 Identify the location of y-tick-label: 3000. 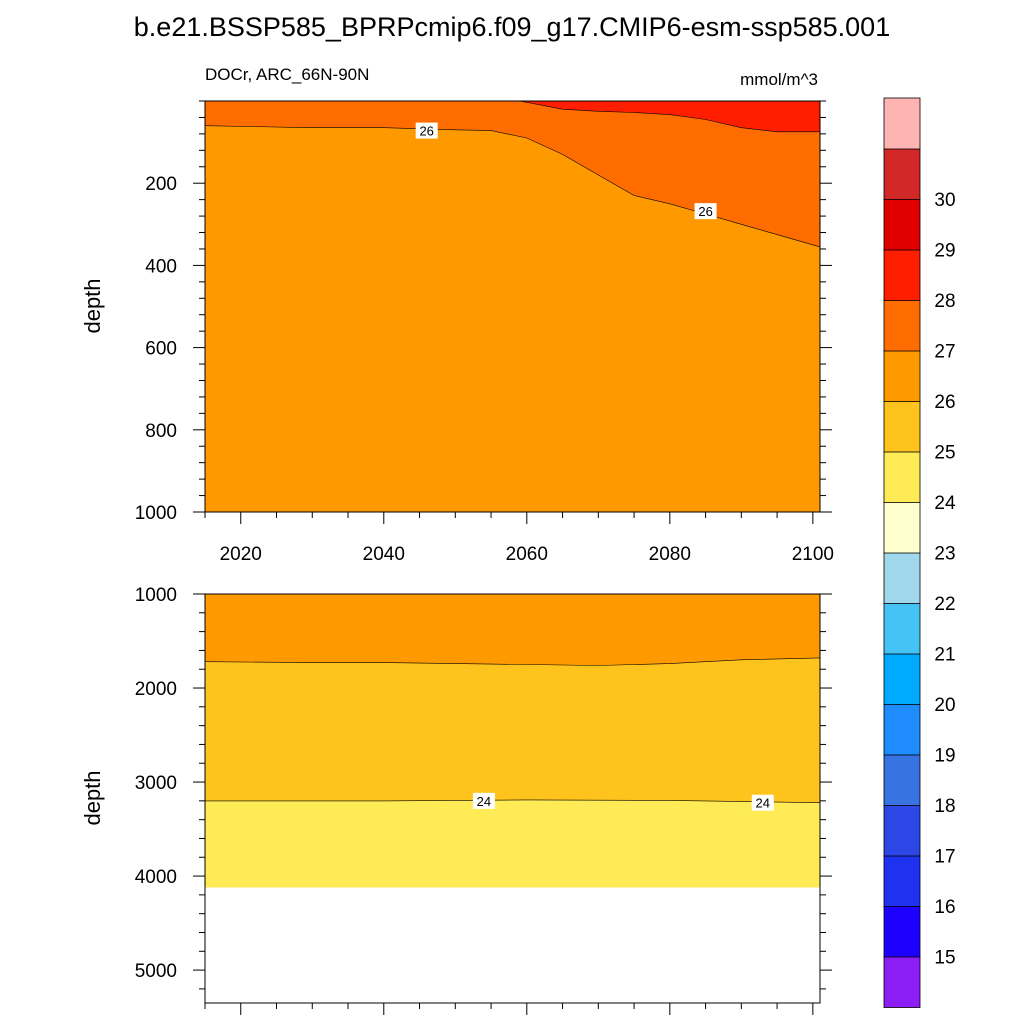
(156, 783).